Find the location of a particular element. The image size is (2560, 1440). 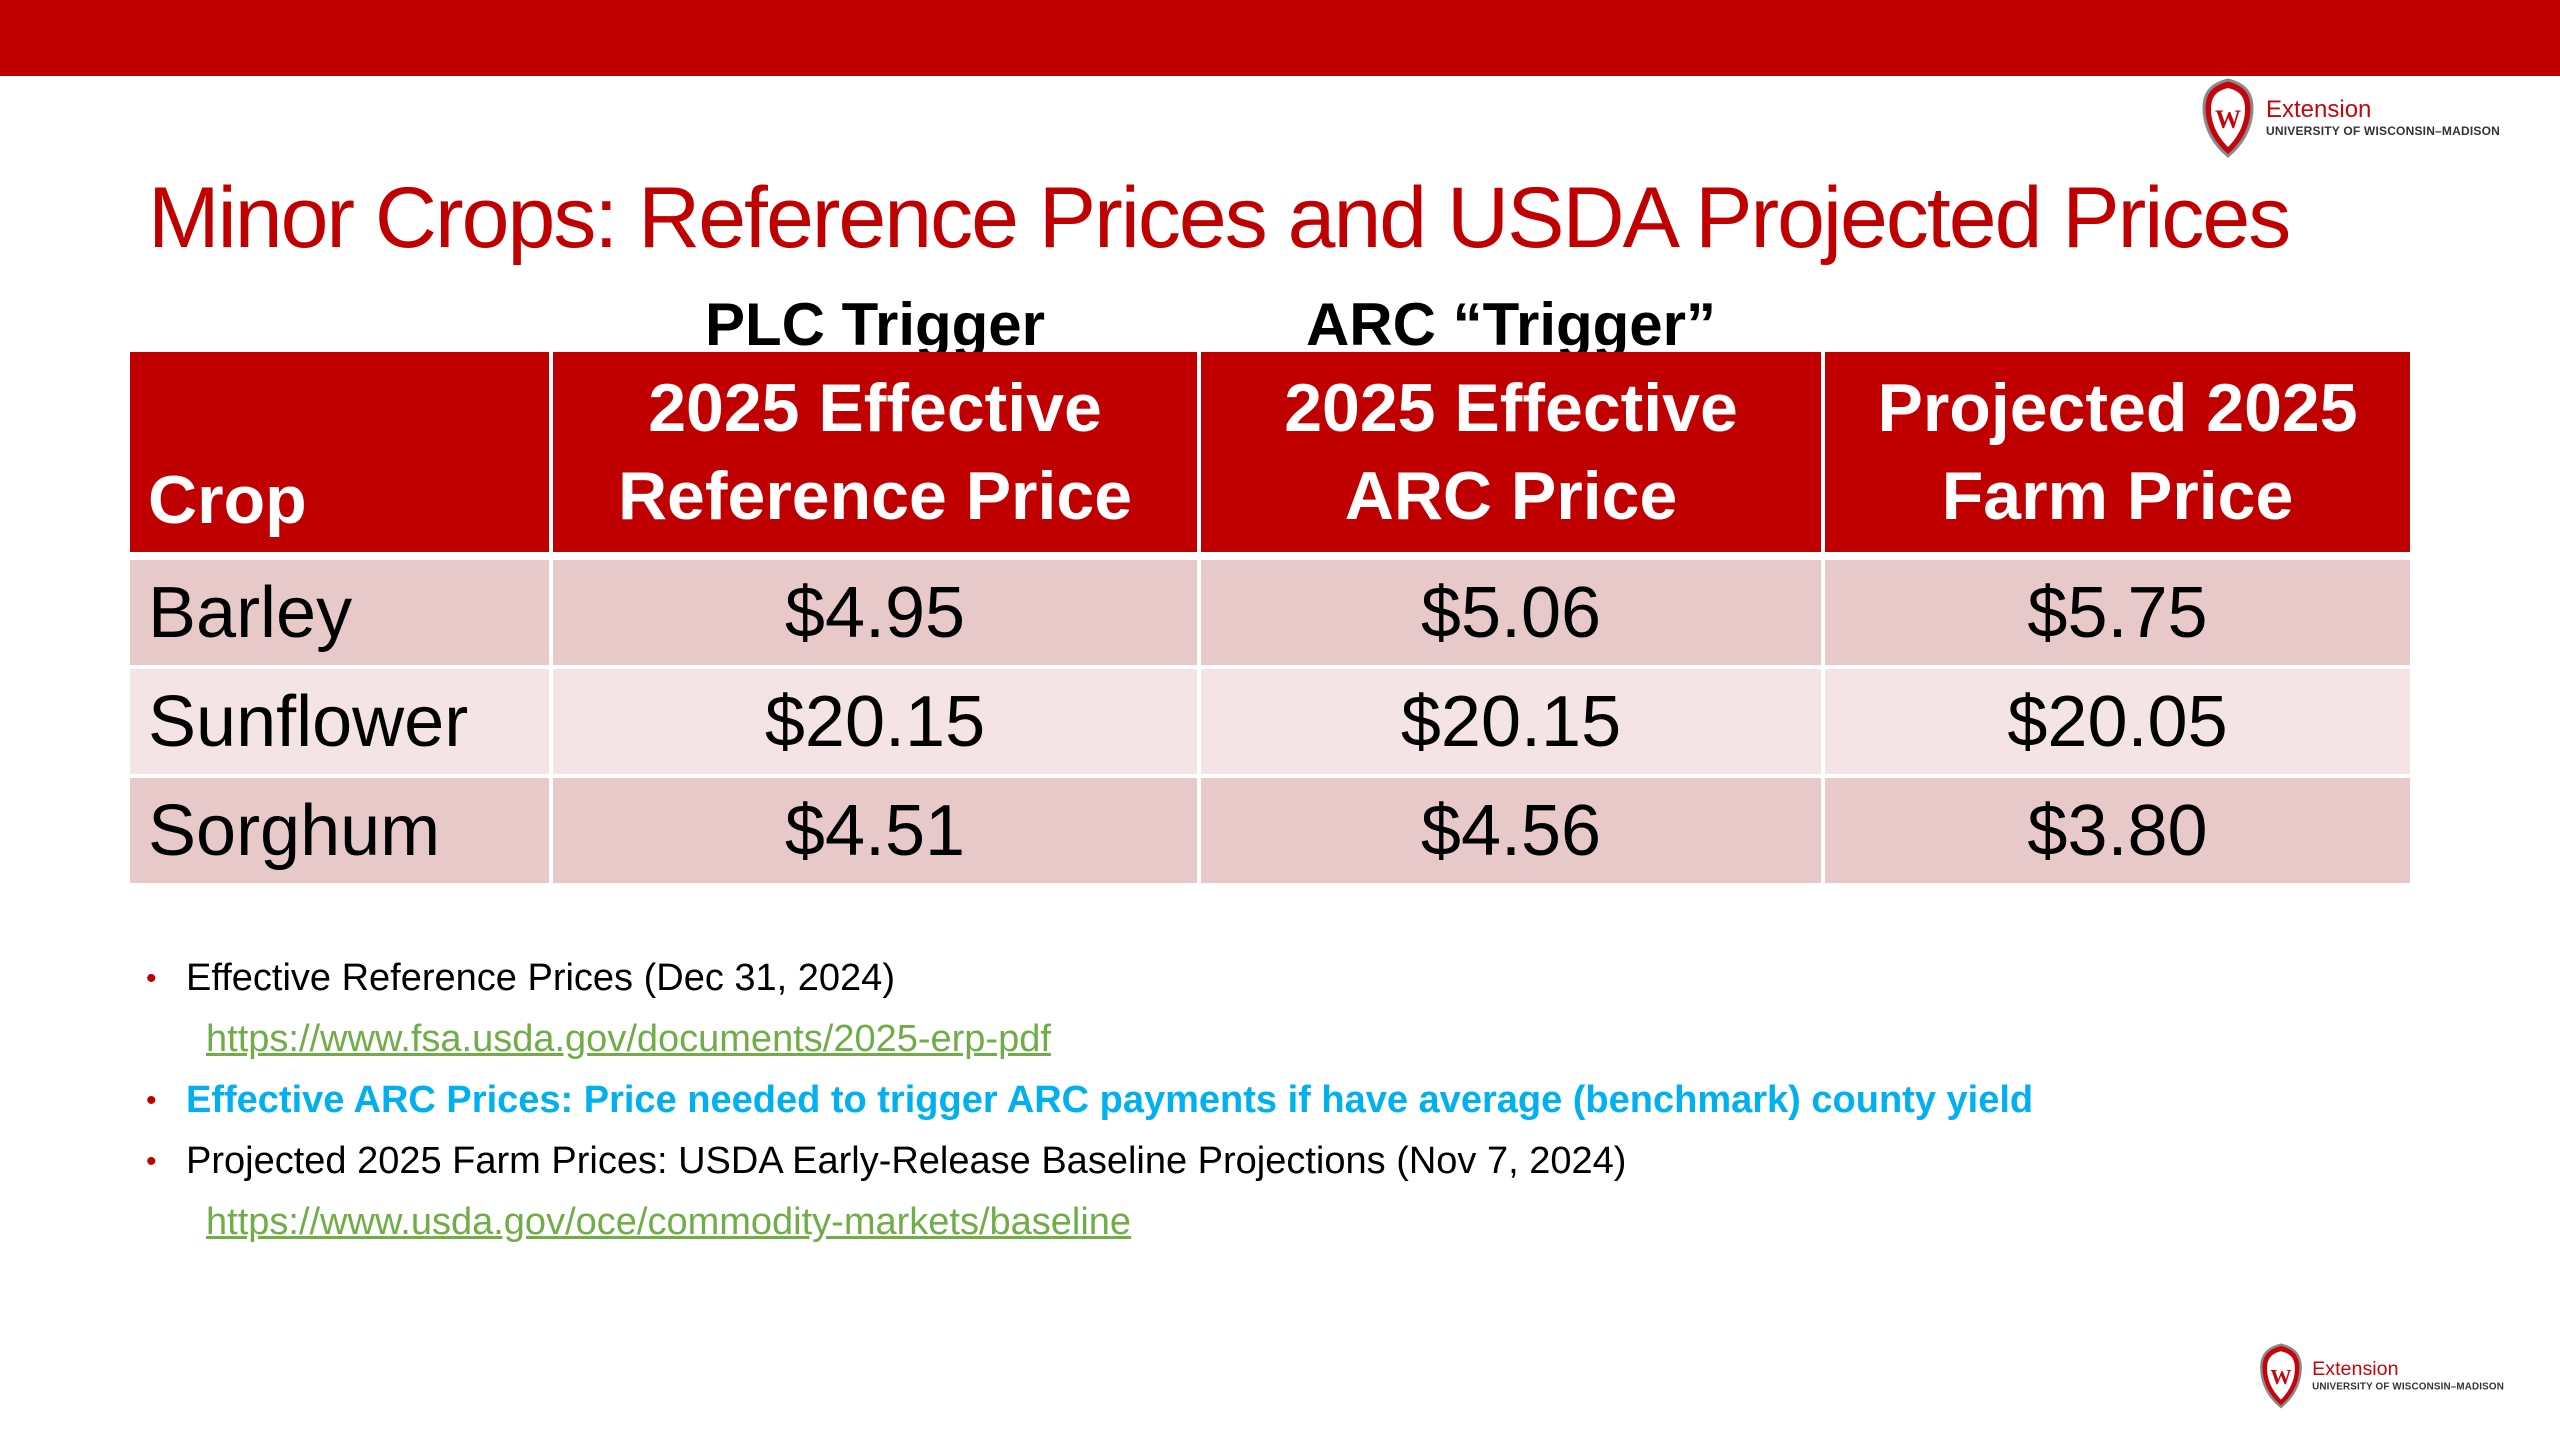

arc-trigger-label: ARC “Trigger” is located at coordinates (1511, 324).